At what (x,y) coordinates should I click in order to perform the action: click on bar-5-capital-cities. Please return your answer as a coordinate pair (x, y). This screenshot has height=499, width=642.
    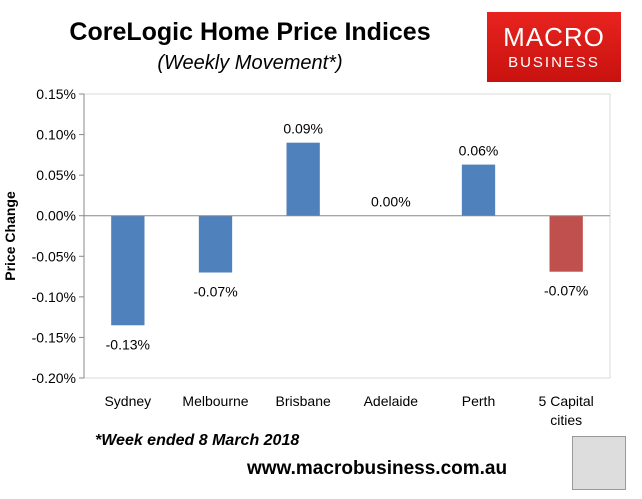
    Looking at the image, I should click on (566, 243).